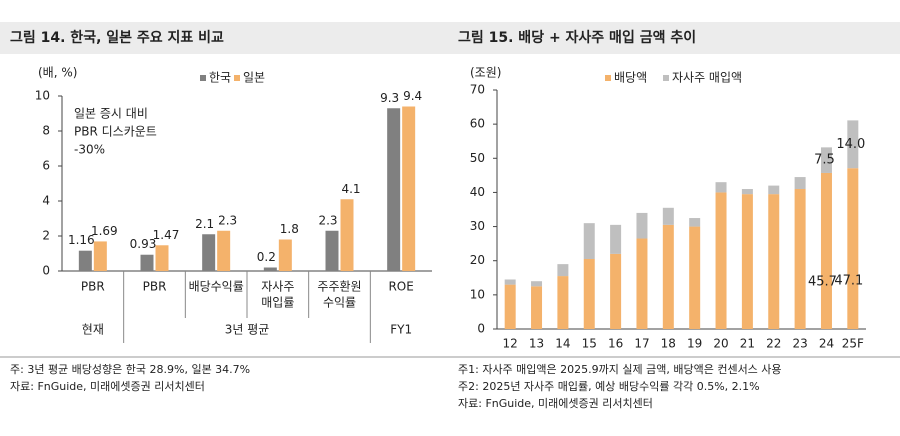 The height and width of the screenshot is (436, 900). Describe the element at coordinates (477, 158) in the screenshot. I see `y-tick-label: 50` at that location.